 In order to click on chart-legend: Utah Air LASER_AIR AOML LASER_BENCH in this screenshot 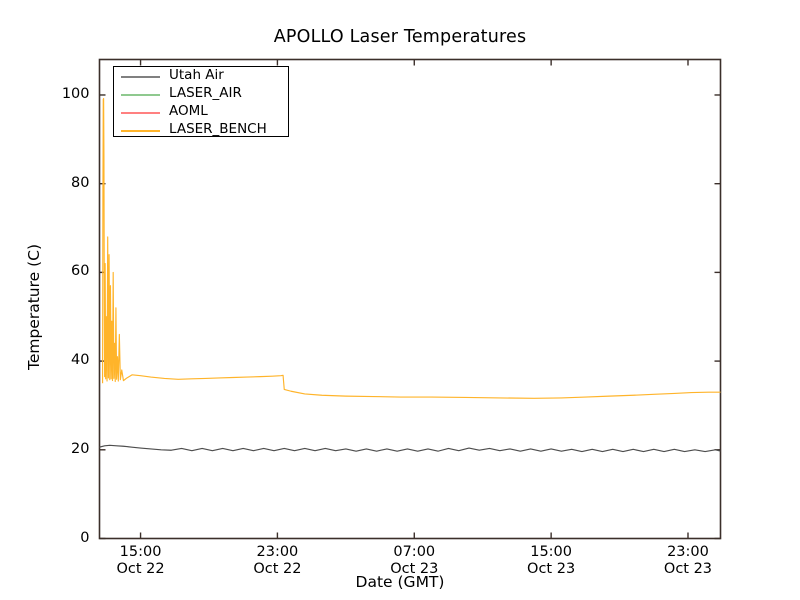, I will do `click(201, 101)`.